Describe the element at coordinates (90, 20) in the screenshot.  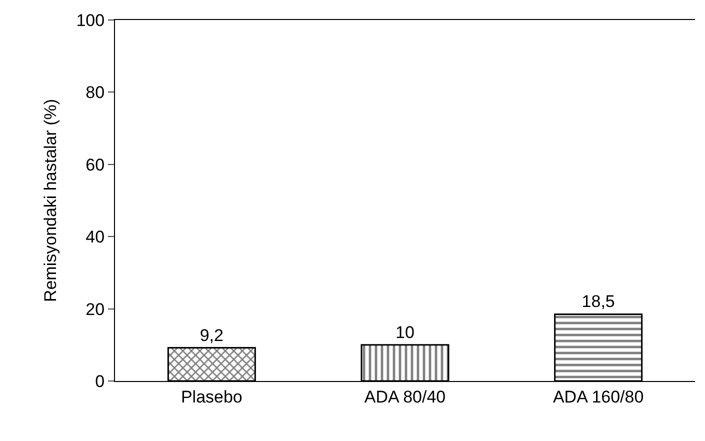
I see `y-tick-label: 100` at that location.